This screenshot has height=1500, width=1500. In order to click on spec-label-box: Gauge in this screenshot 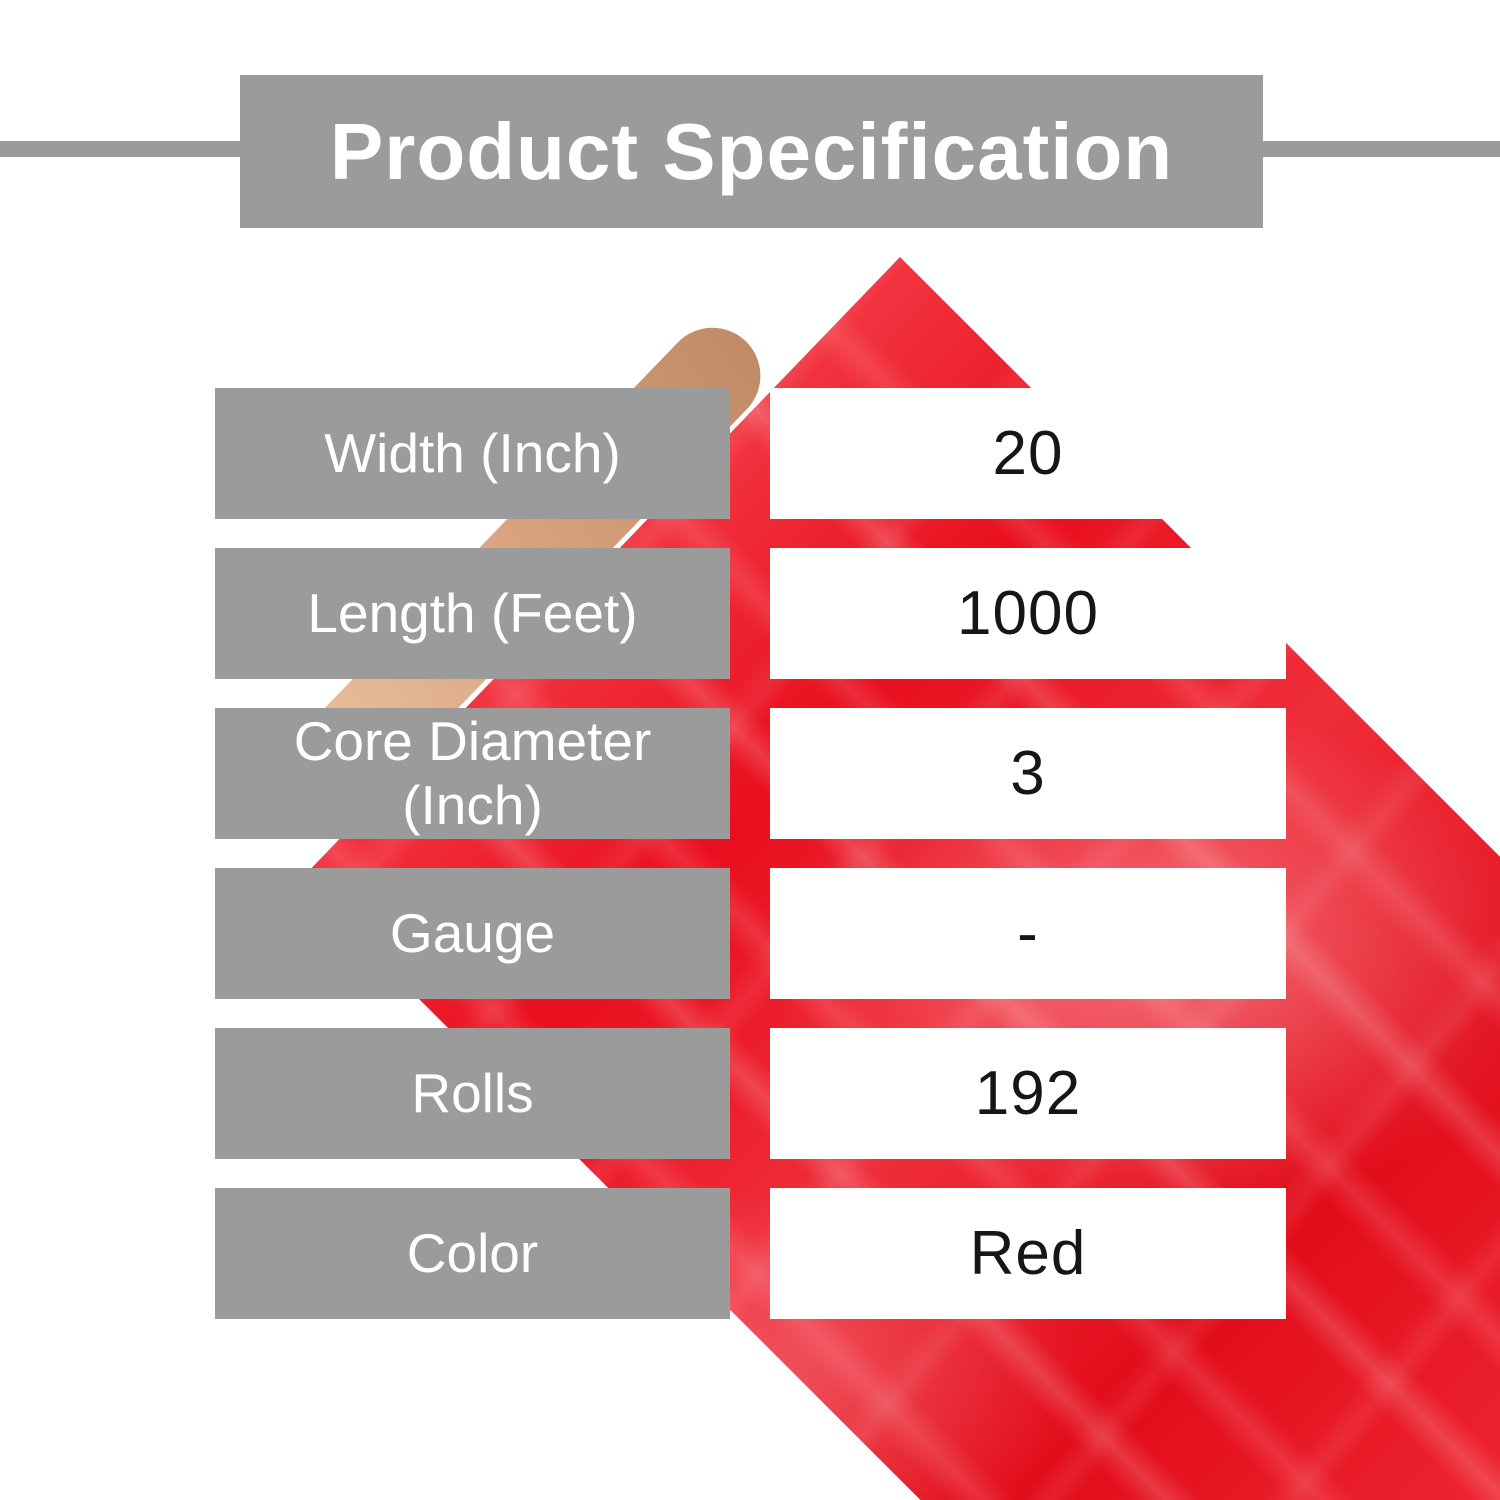, I will do `click(472, 933)`.